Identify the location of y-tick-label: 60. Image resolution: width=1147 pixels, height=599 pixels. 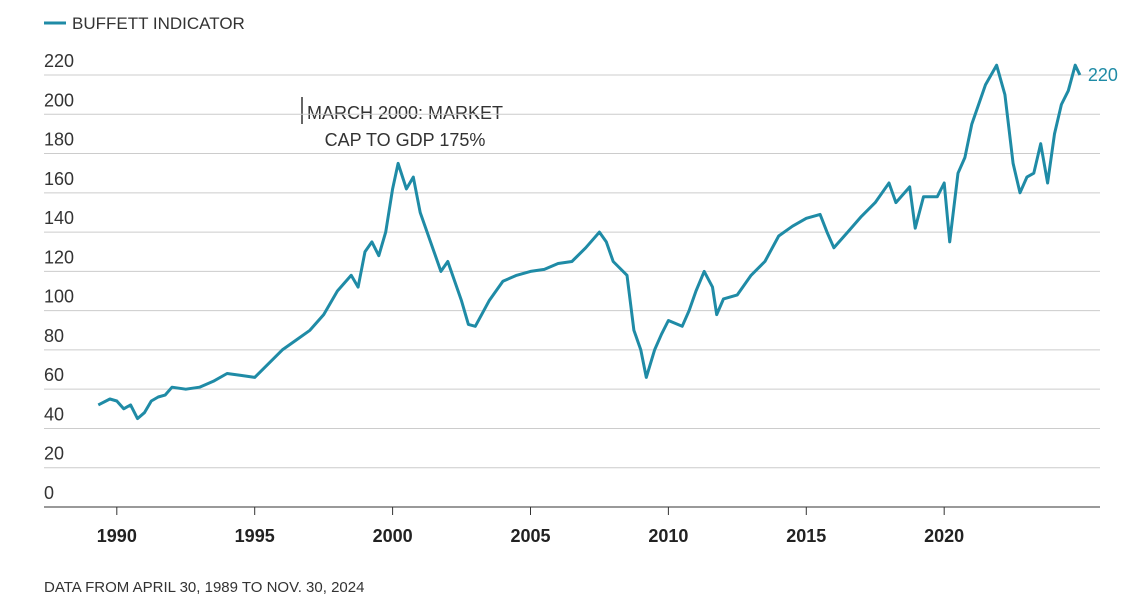
(54, 375).